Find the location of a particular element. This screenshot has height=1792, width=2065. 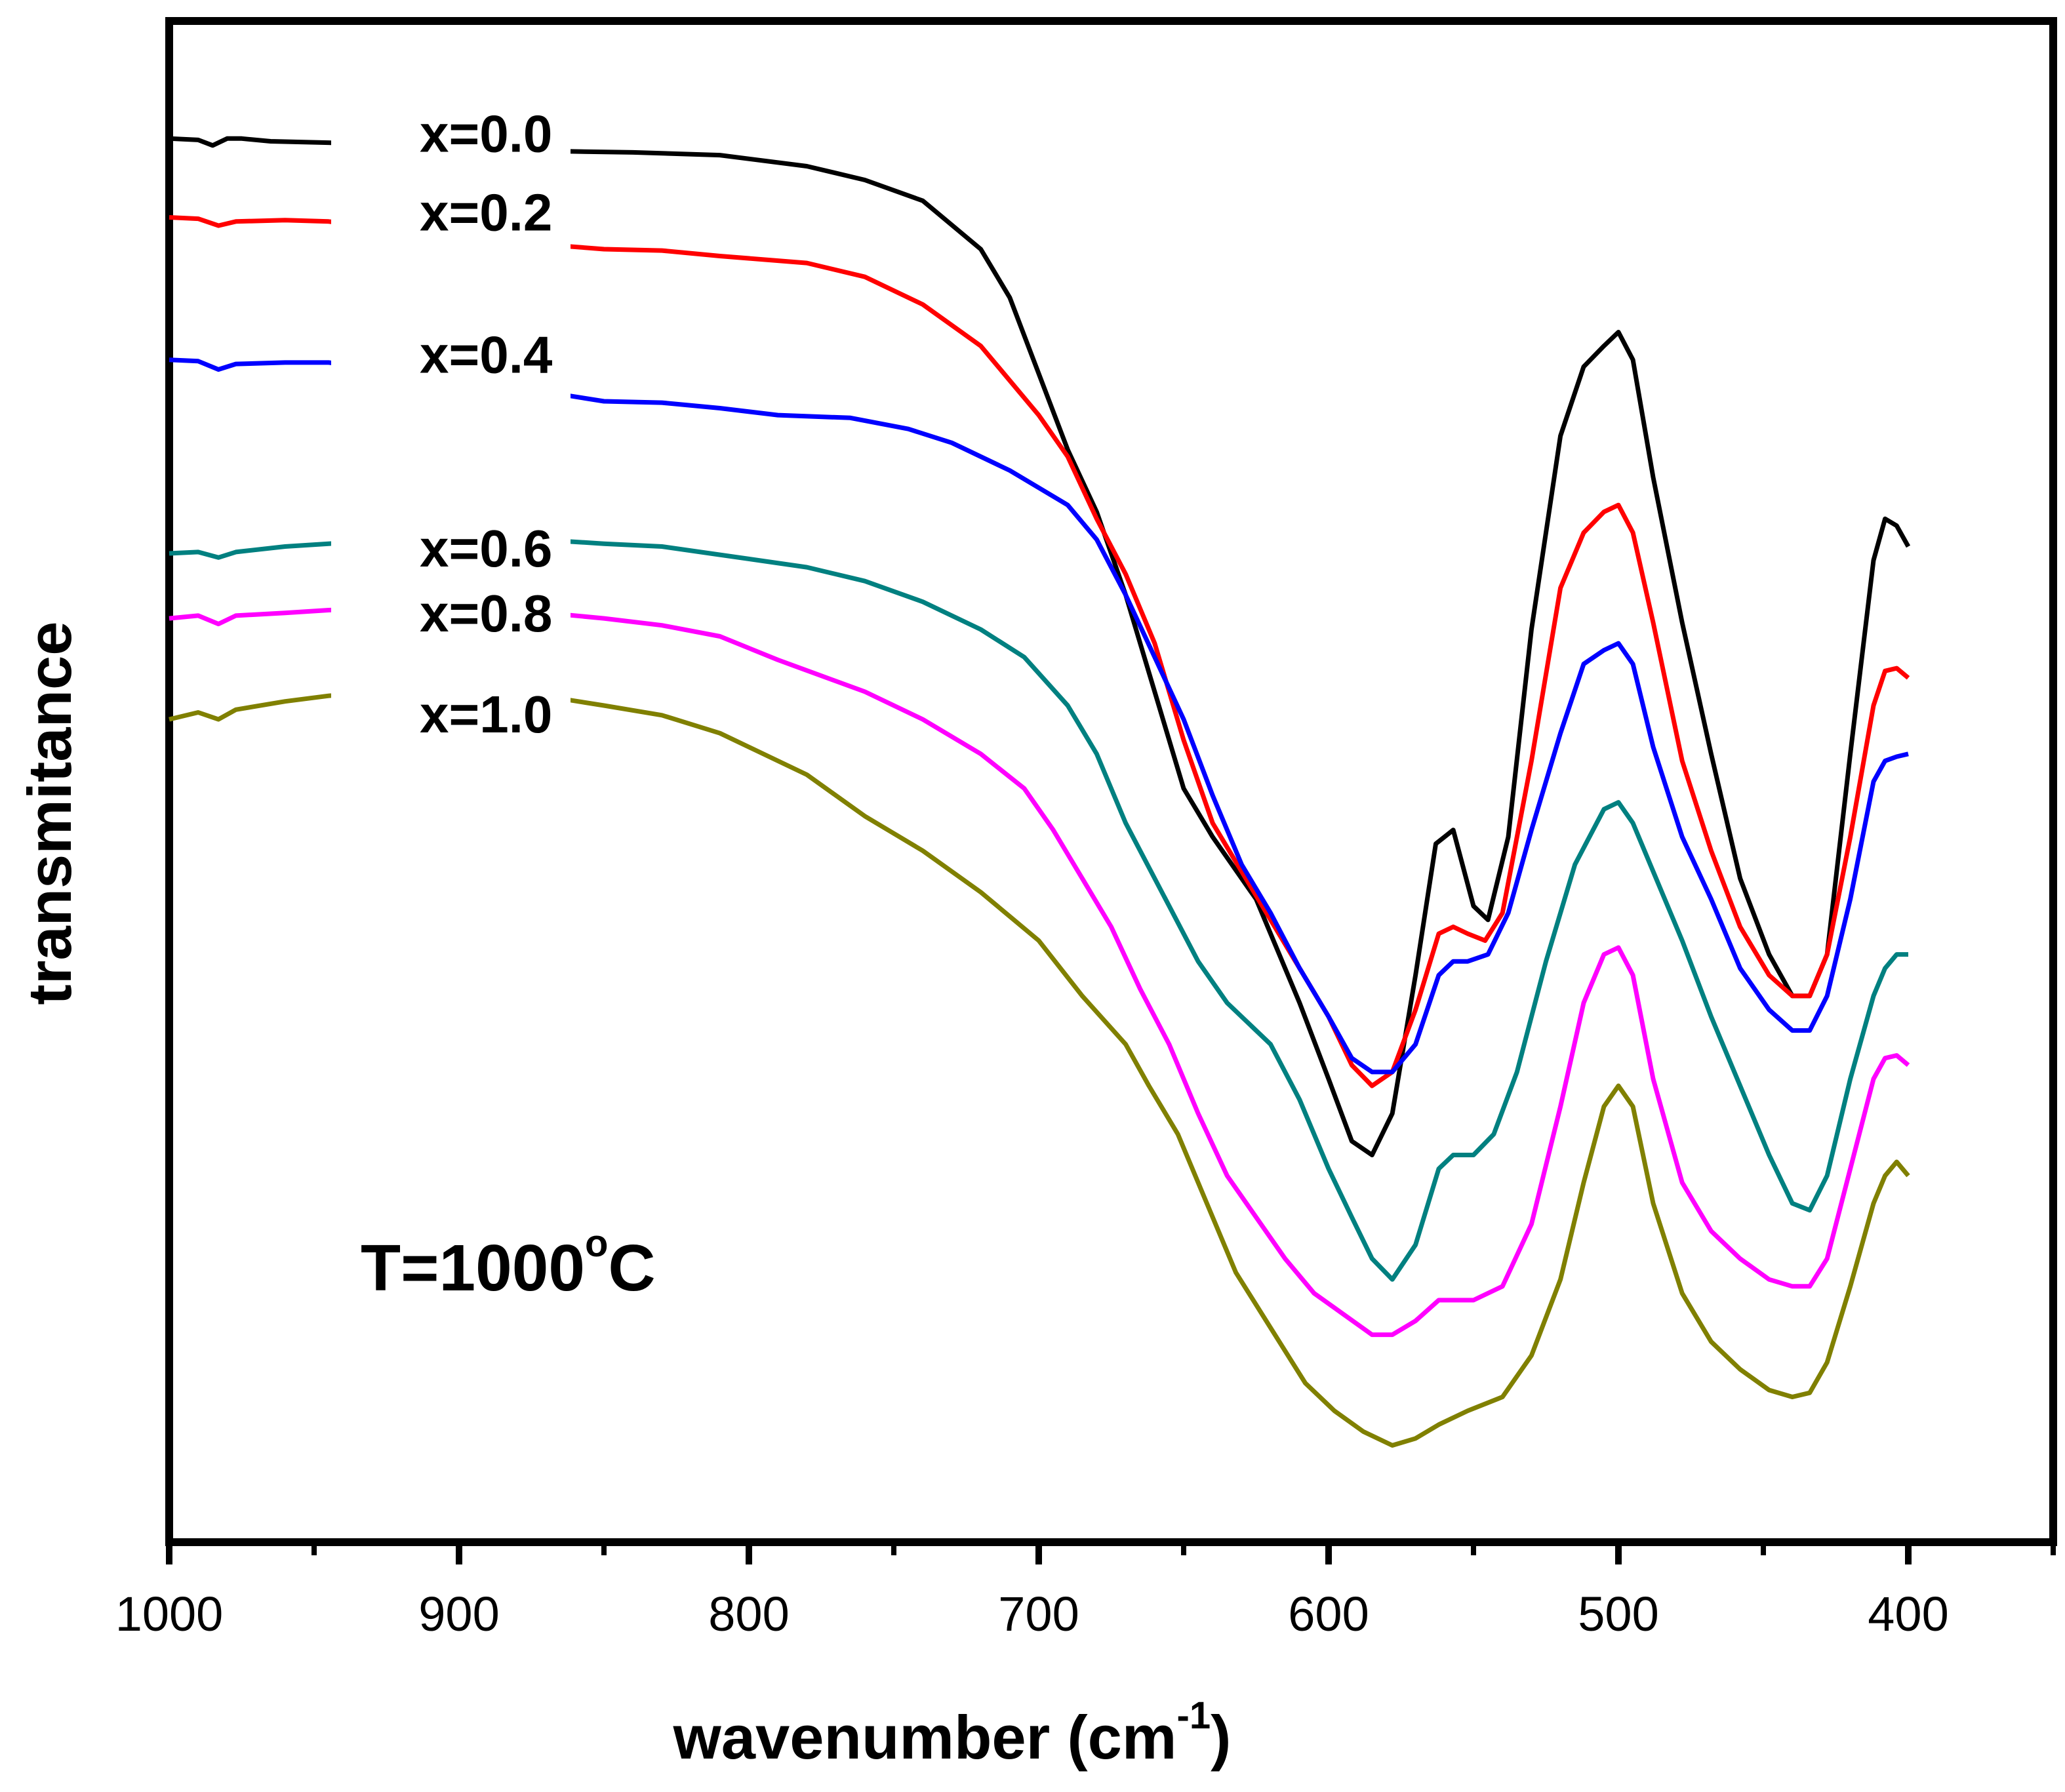

x-axis-title-close: ) is located at coordinates (1221, 1737).